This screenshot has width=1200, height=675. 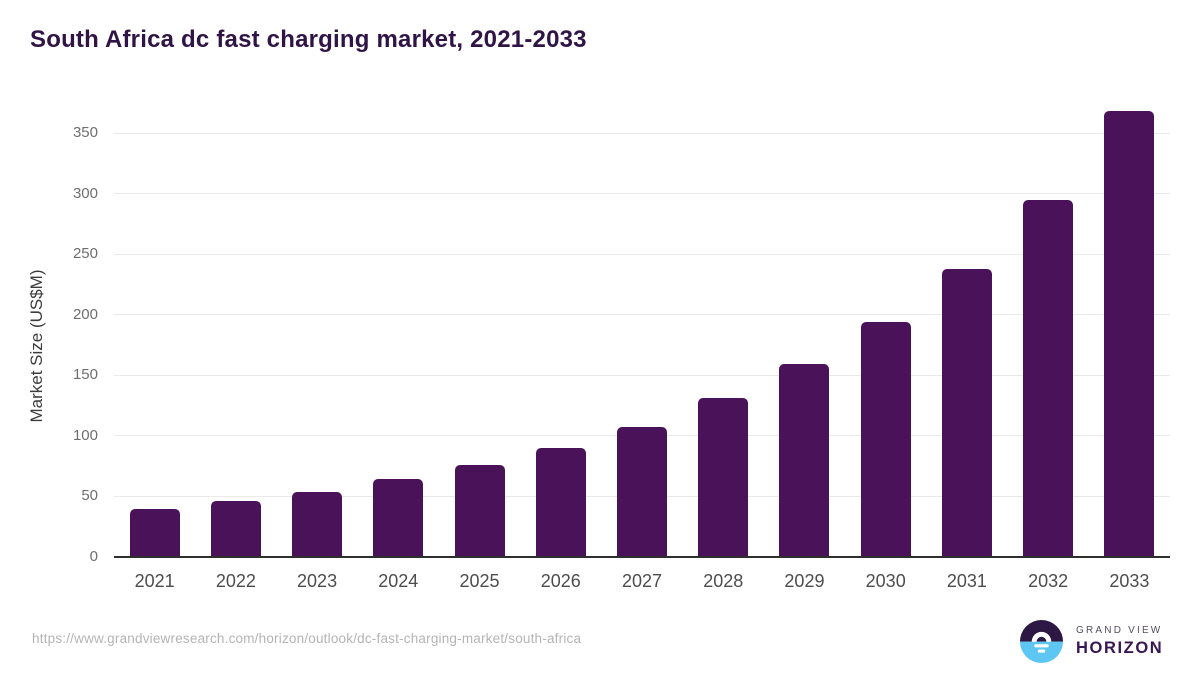 What do you see at coordinates (479, 581) in the screenshot?
I see `x-tick-label-2025: 2025` at bounding box center [479, 581].